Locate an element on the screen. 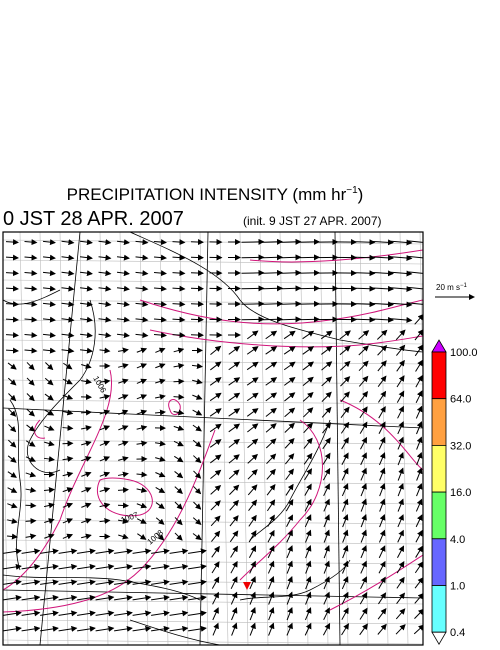 The image size is (500, 650). isobar is located at coordinates (281, 500).